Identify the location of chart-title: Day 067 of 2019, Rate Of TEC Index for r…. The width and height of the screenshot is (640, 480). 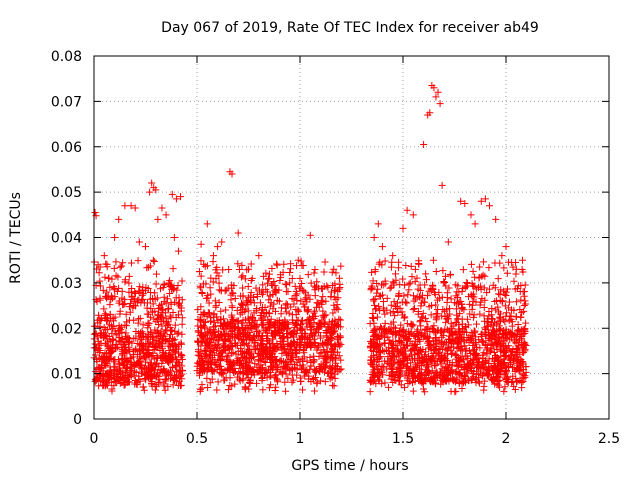
(350, 28).